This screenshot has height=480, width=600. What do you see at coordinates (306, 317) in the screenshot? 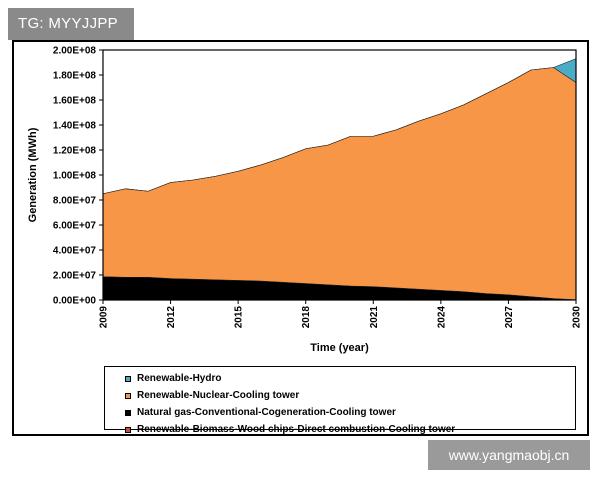
I see `x-tick-label: 2018` at bounding box center [306, 317].